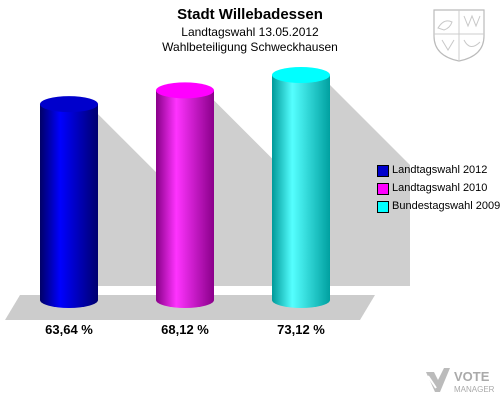 The height and width of the screenshot is (400, 500). I want to click on votemanager-logo: VOTE MANAGER, so click(460, 381).